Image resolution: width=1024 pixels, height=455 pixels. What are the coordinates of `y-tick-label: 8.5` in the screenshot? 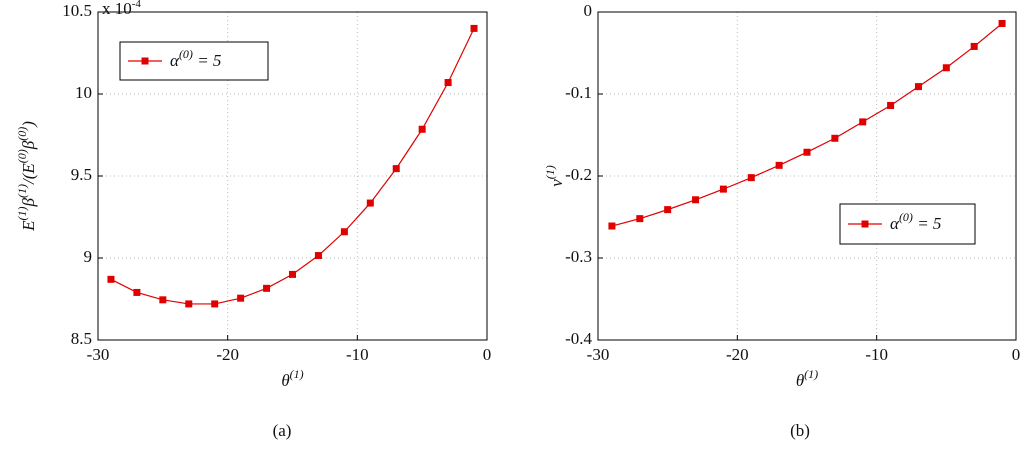 It's located at (81, 338).